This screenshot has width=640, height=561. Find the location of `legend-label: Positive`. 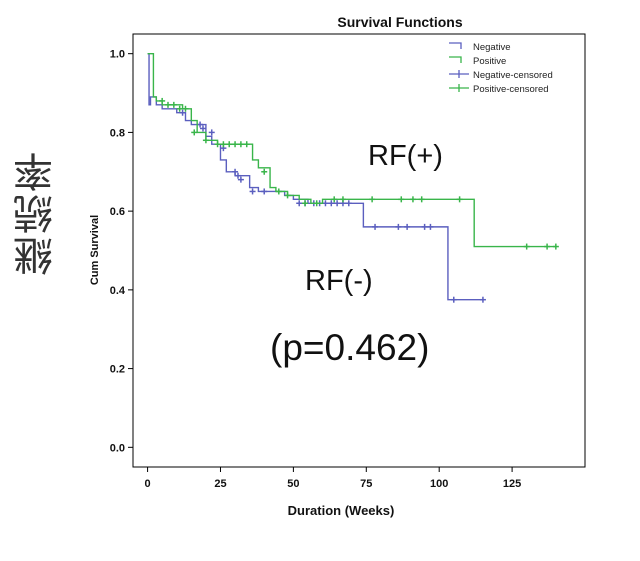

legend-label: Positive is located at coordinates (489, 61).